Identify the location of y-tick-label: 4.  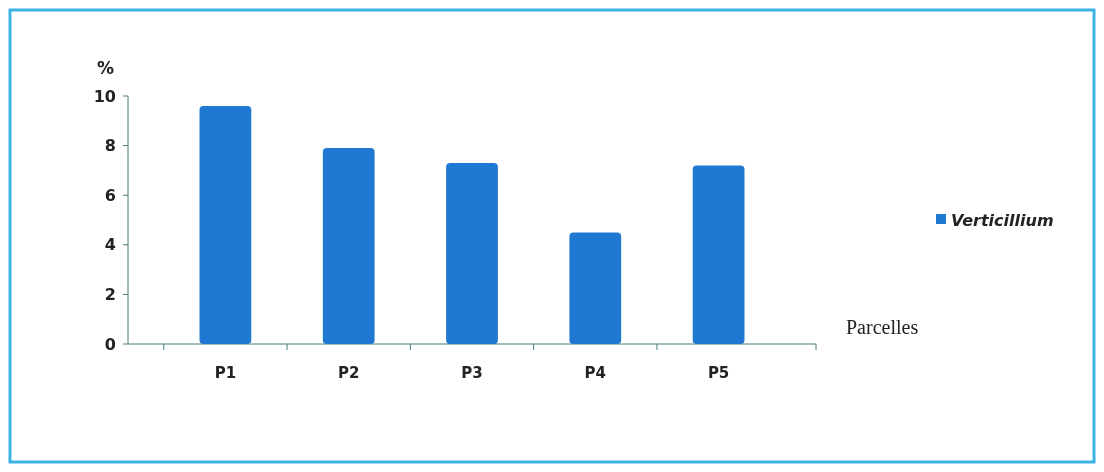
(110, 245).